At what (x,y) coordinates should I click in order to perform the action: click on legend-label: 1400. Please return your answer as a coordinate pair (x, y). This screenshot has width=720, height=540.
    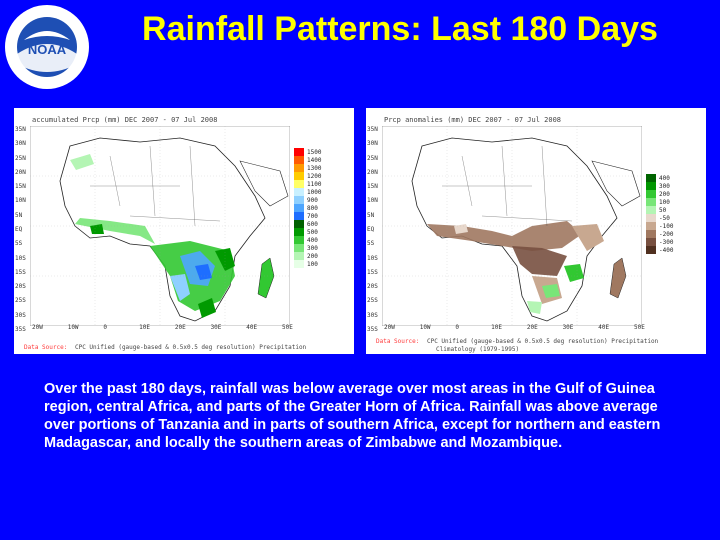
    Looking at the image, I should click on (314, 160).